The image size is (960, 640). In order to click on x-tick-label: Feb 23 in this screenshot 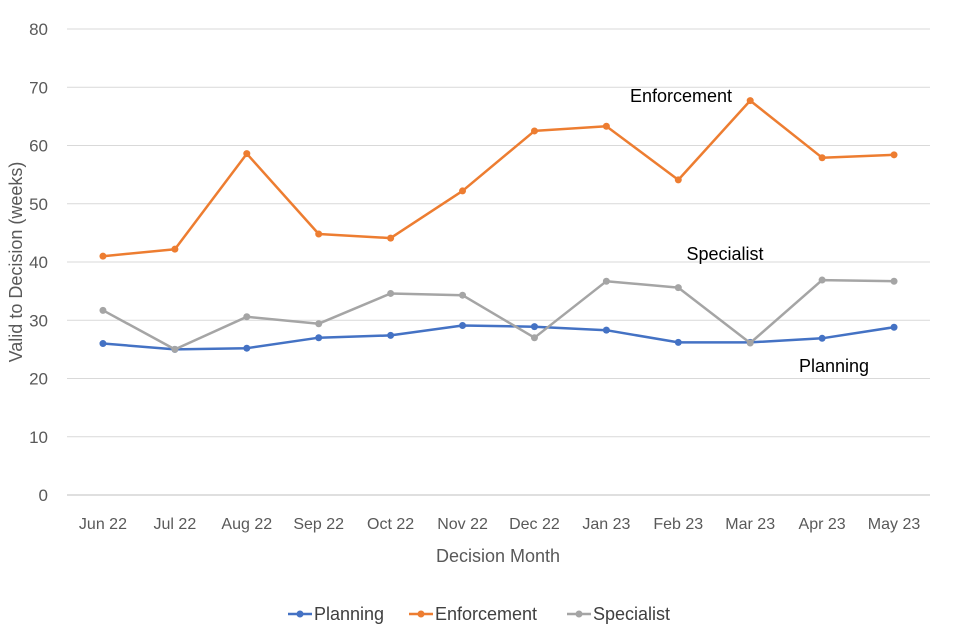, I will do `click(678, 524)`.